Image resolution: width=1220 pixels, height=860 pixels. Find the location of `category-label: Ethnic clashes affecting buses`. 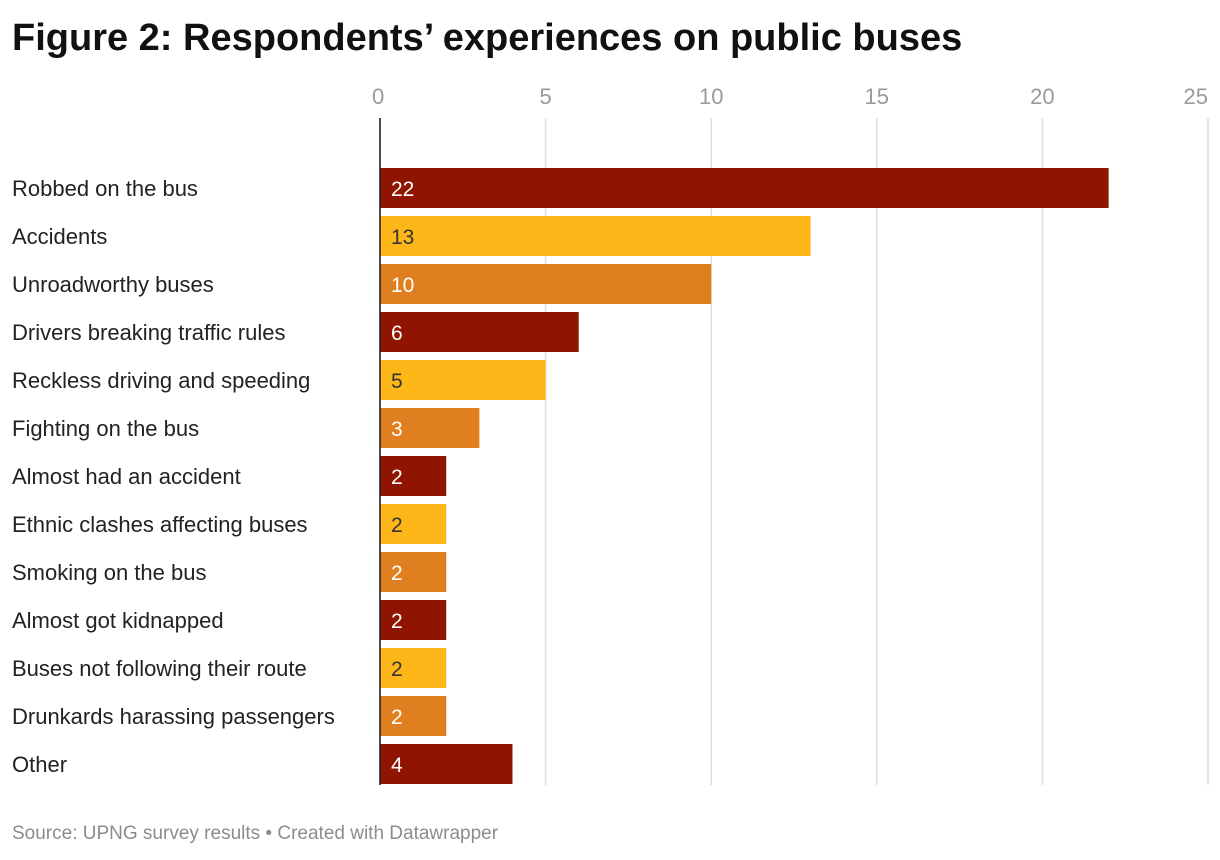

category-label: Ethnic clashes affecting buses is located at coordinates (160, 524).